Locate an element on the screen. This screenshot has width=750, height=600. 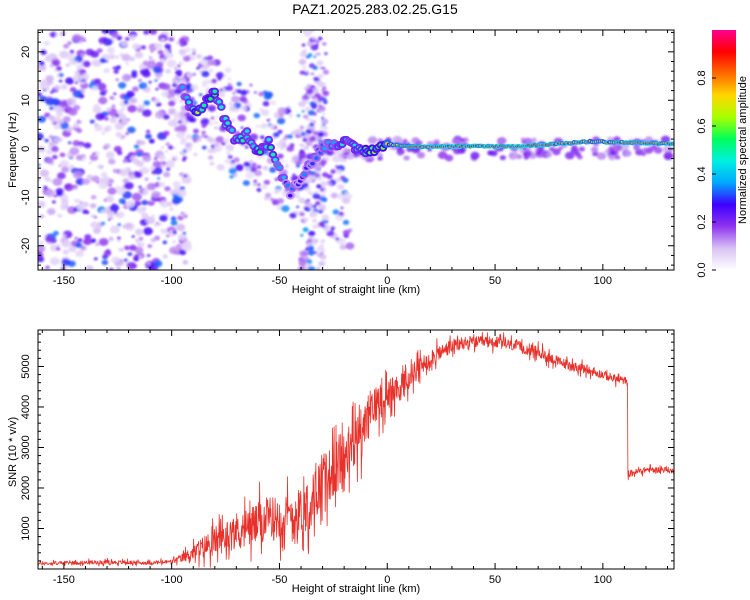
snr-ylabel: SNR (10 * v/v) is located at coordinates (13, 452).